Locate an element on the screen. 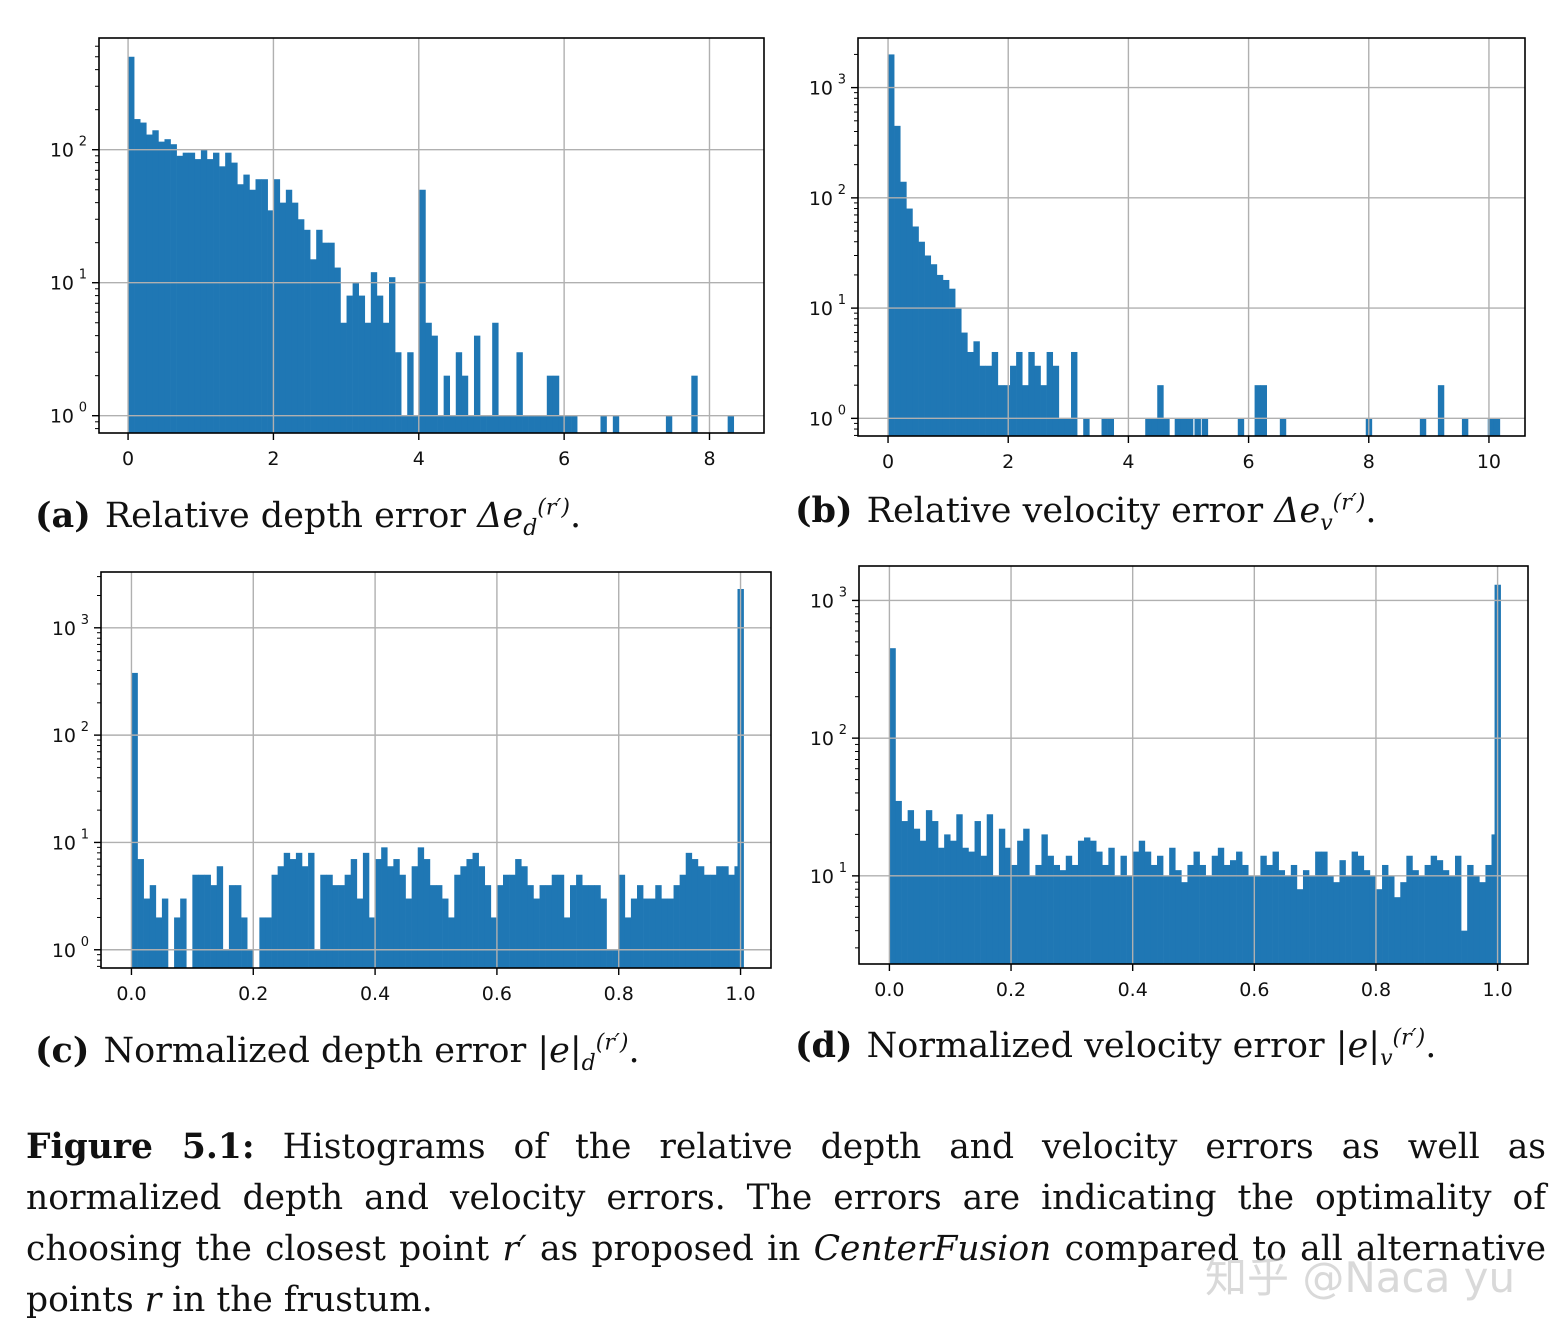 The image size is (1563, 1340). y-tick-exp-b-2: 2 is located at coordinates (842, 190).